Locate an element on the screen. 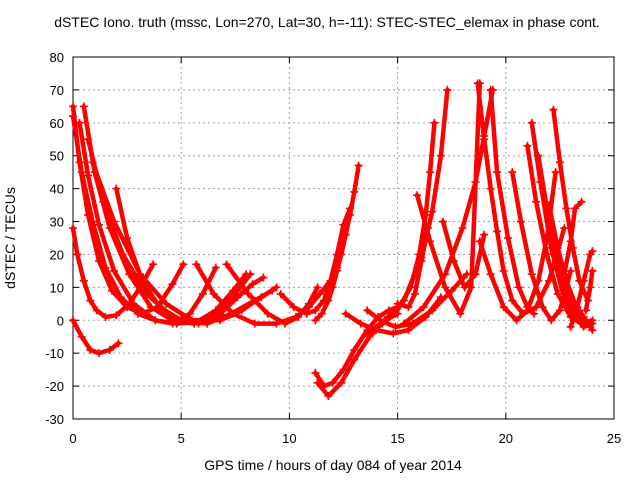 The image size is (640, 480). y-tick-label: -10 is located at coordinates (54, 353).